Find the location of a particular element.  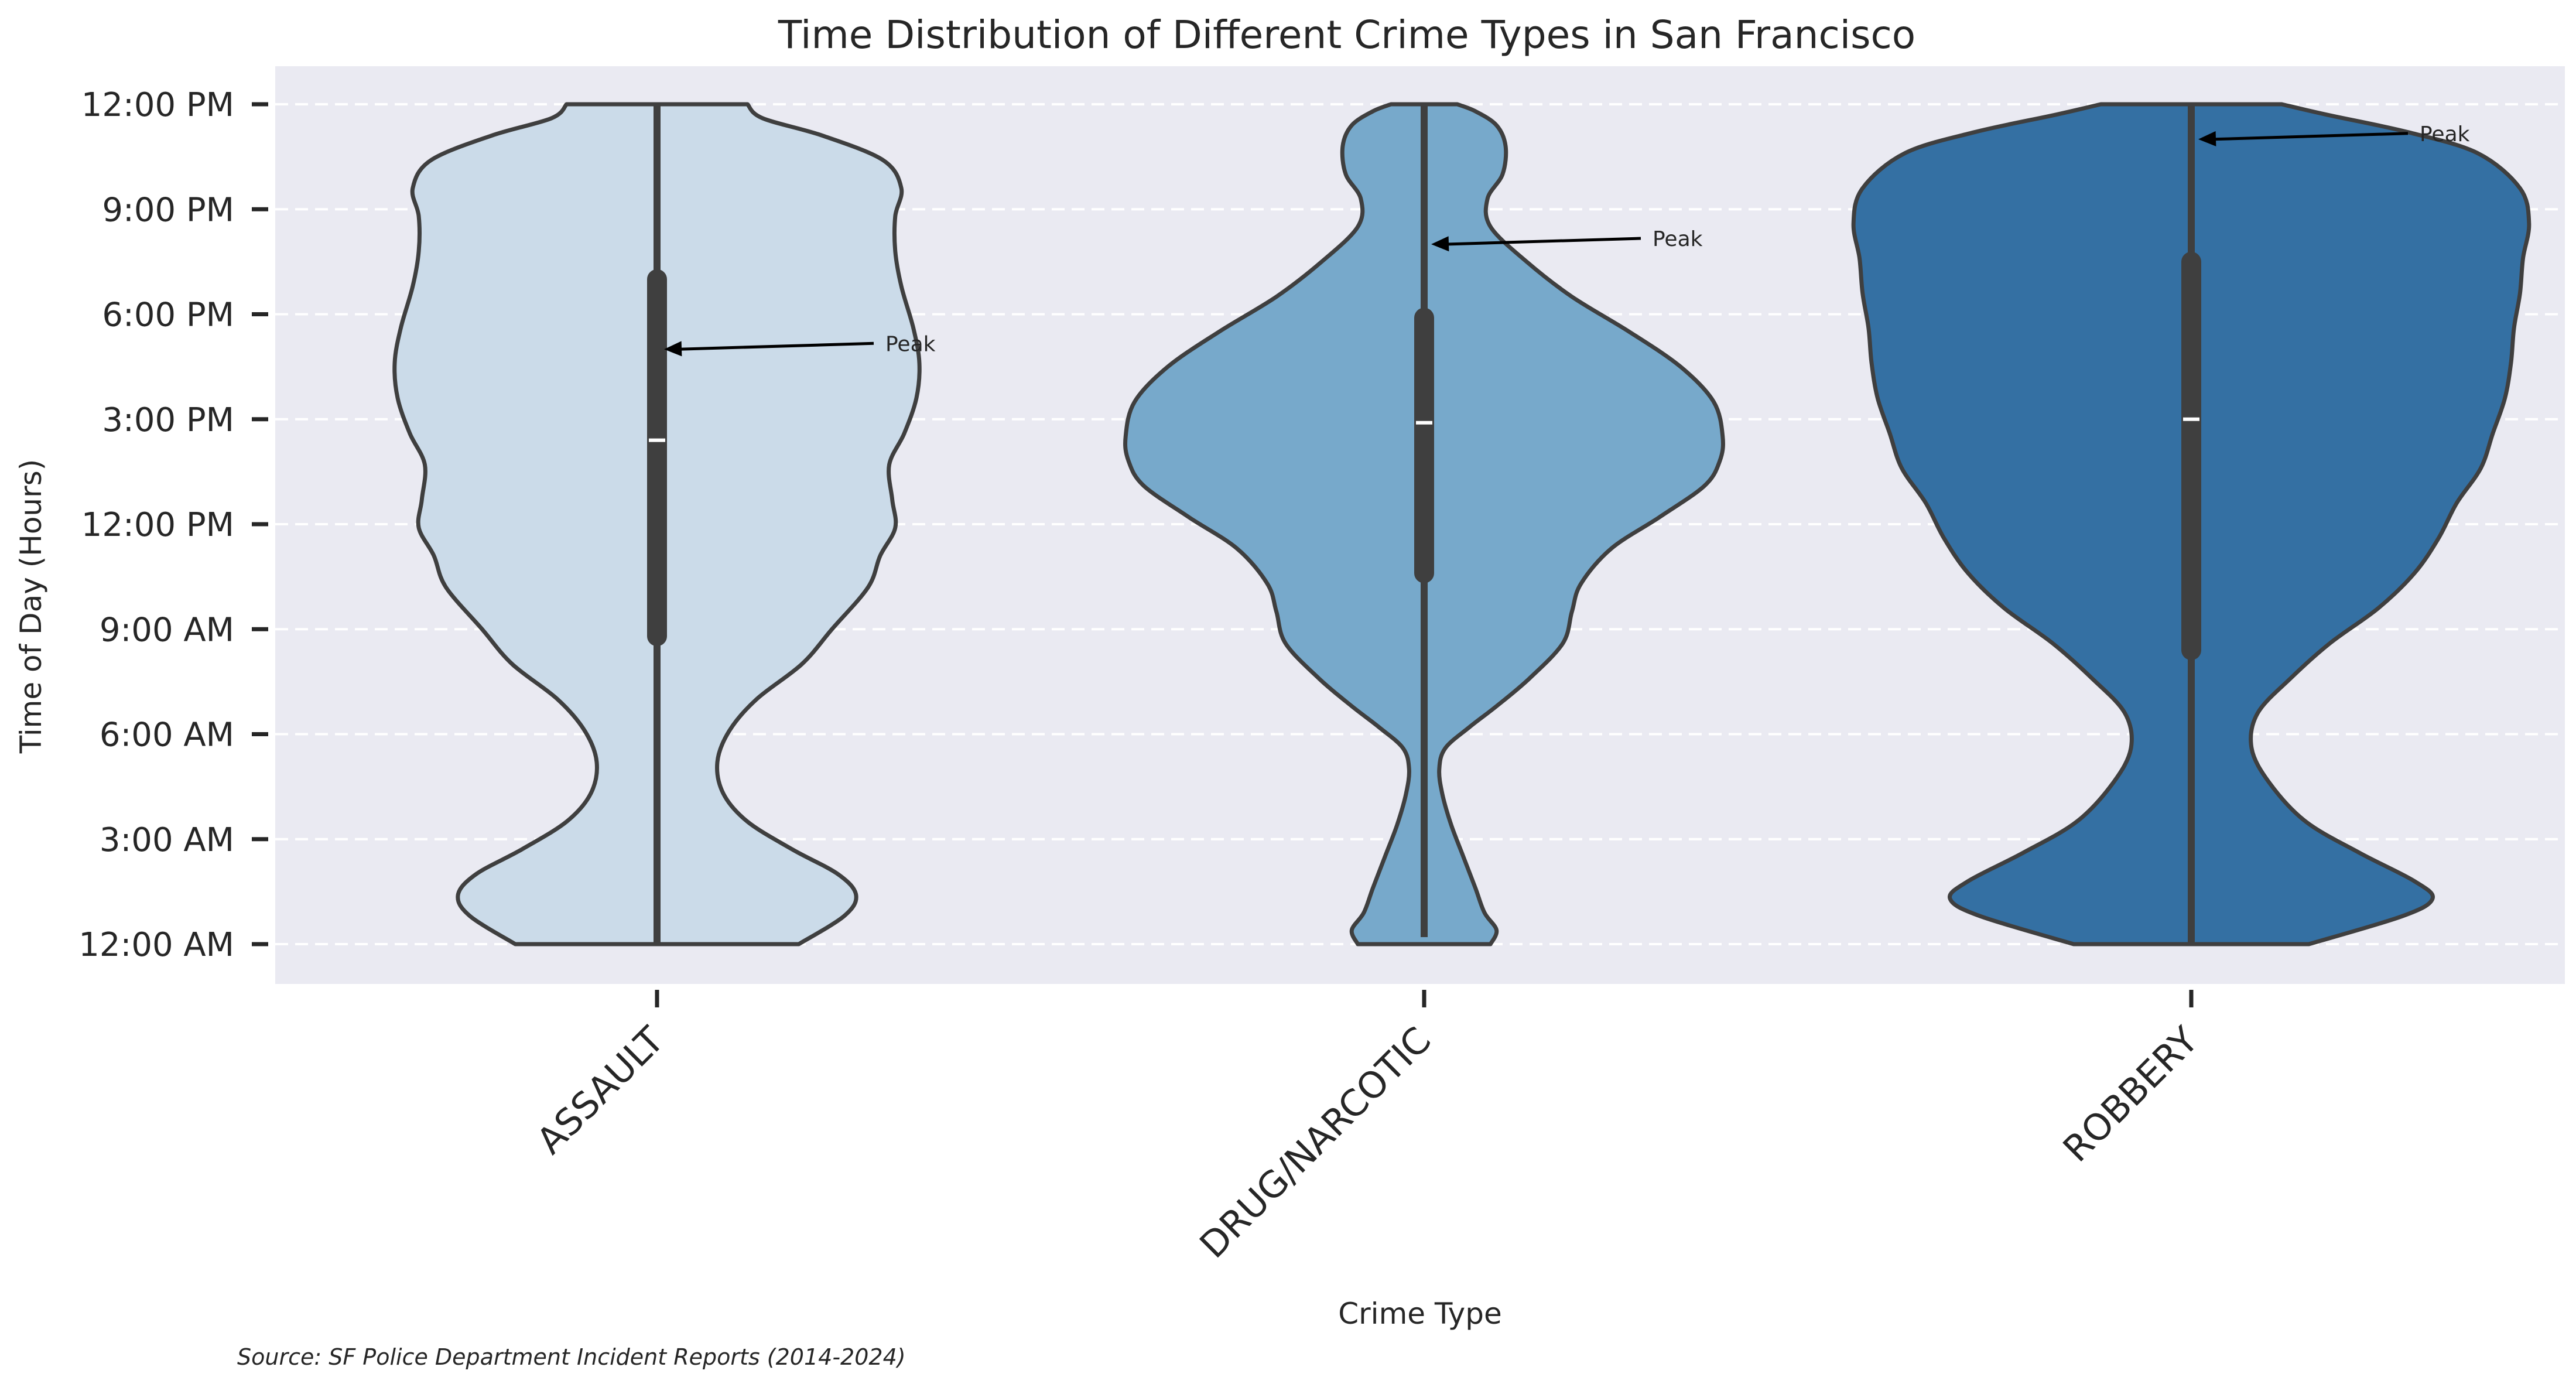

x-axis-label: Crime Type is located at coordinates (1420, 1314).